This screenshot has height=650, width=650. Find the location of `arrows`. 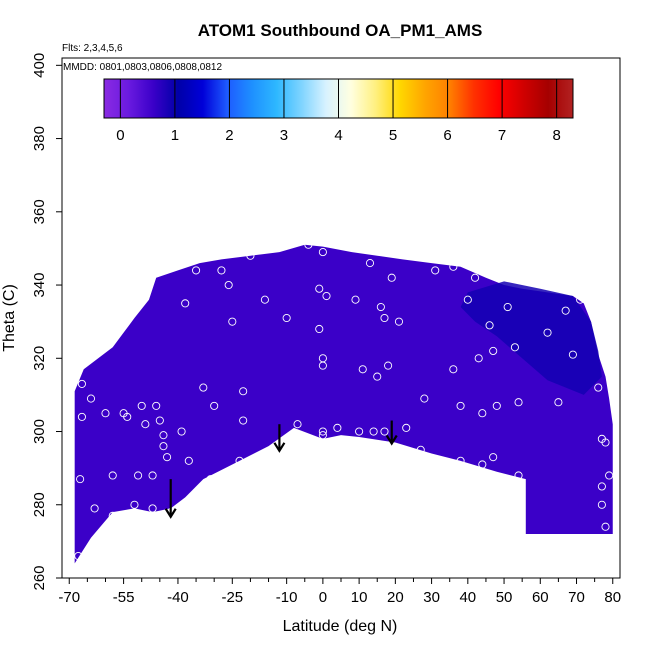

arrows is located at coordinates (281, 469).